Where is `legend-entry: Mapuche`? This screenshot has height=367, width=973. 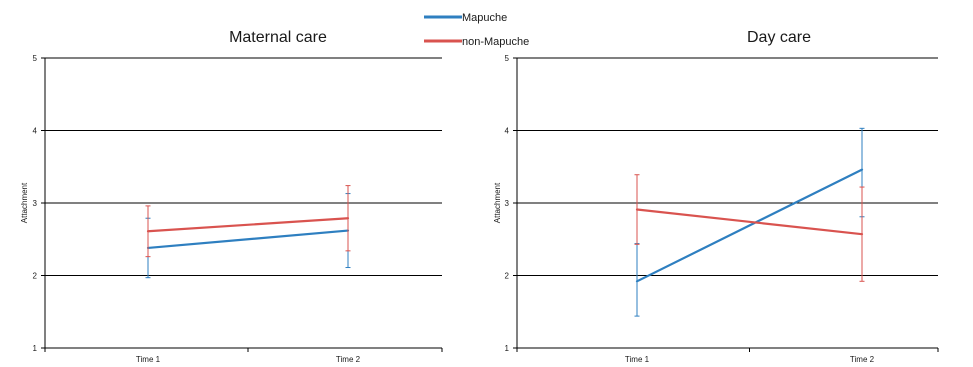
legend-entry: Mapuche is located at coordinates (465, 18).